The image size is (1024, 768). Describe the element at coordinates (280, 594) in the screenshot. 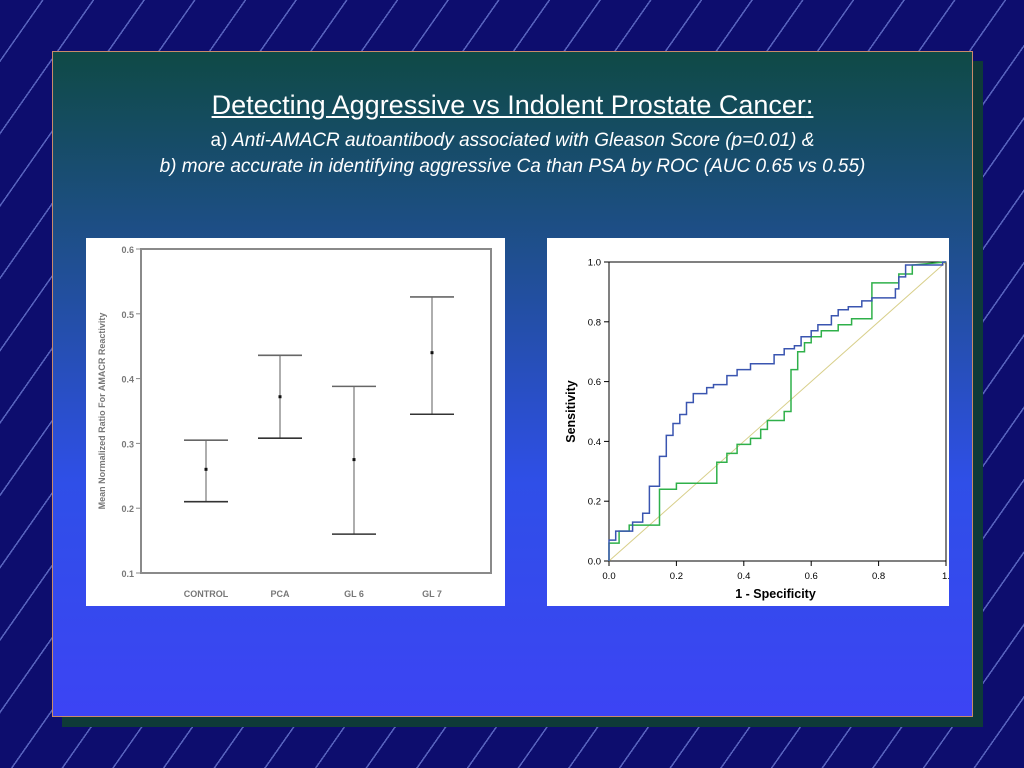

I see `x-tick-label: PCA` at that location.